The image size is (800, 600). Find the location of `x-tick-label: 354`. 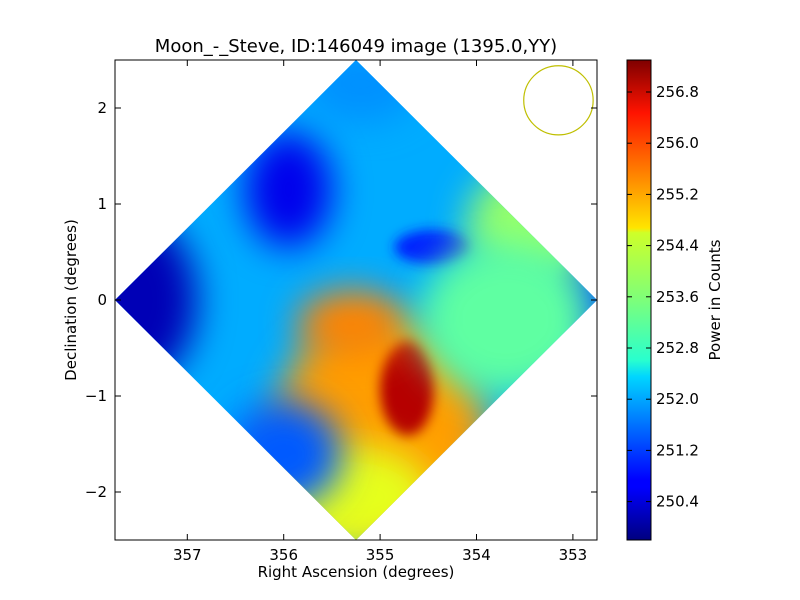

x-tick-label: 354 is located at coordinates (476, 555).